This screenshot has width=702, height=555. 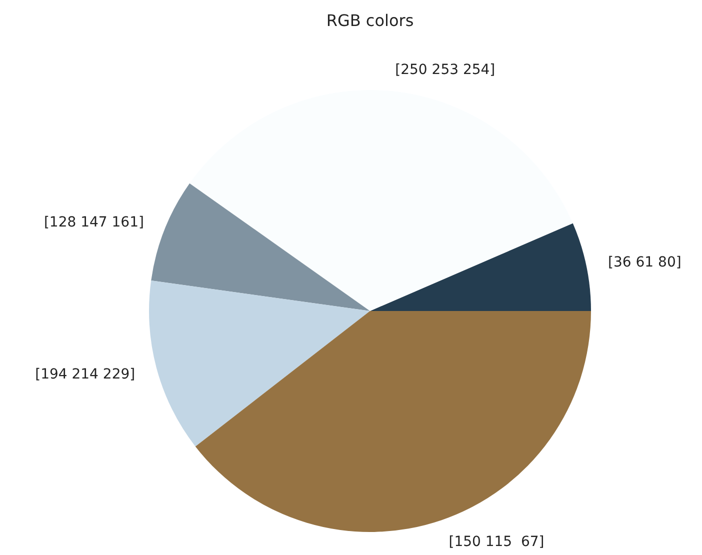 I want to click on slice-label: [194 214 229], so click(x=85, y=374).